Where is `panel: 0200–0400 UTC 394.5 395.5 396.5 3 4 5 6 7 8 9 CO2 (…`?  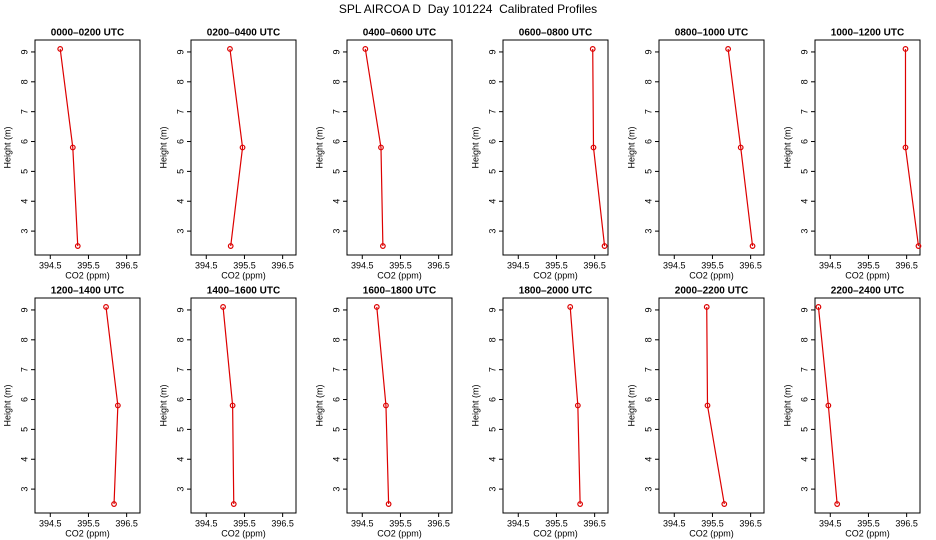 panel: 0200–0400 UTC 394.5 395.5 396.5 3 4 5 6 7 8 9 CO2 (… is located at coordinates (227, 154).